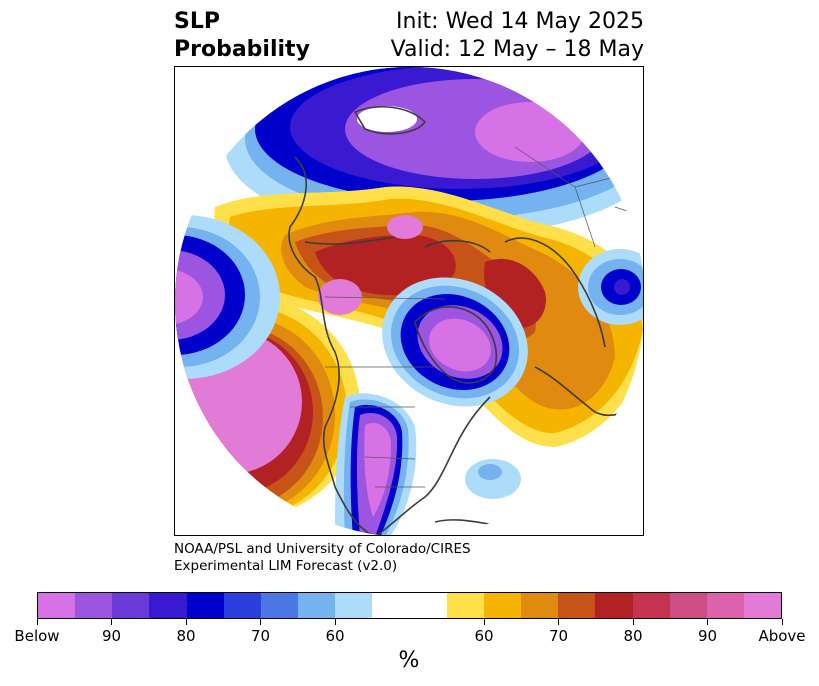 The height and width of the screenshot is (686, 819). What do you see at coordinates (782, 636) in the screenshot?
I see `colorbar-tick-label: Above` at bounding box center [782, 636].